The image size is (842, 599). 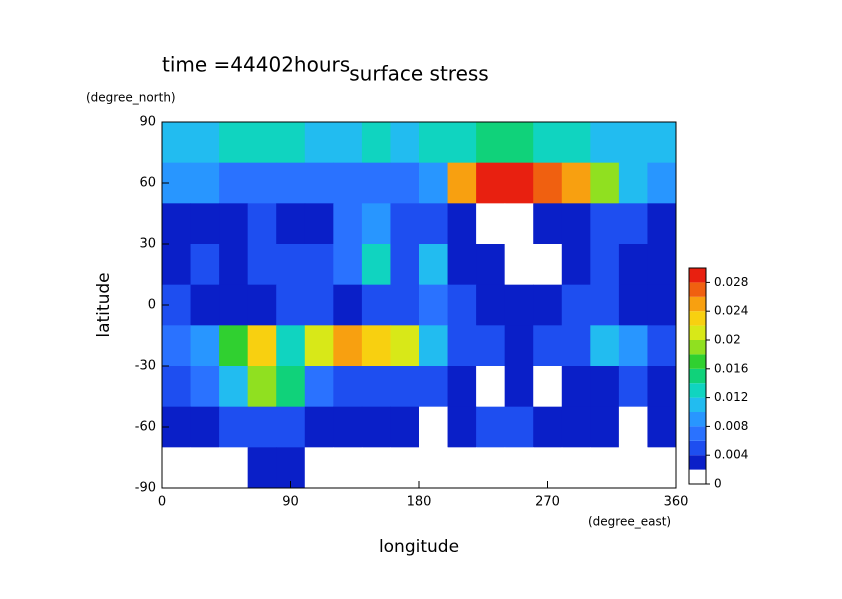 I want to click on x-tick-label: 0, so click(x=162, y=502).